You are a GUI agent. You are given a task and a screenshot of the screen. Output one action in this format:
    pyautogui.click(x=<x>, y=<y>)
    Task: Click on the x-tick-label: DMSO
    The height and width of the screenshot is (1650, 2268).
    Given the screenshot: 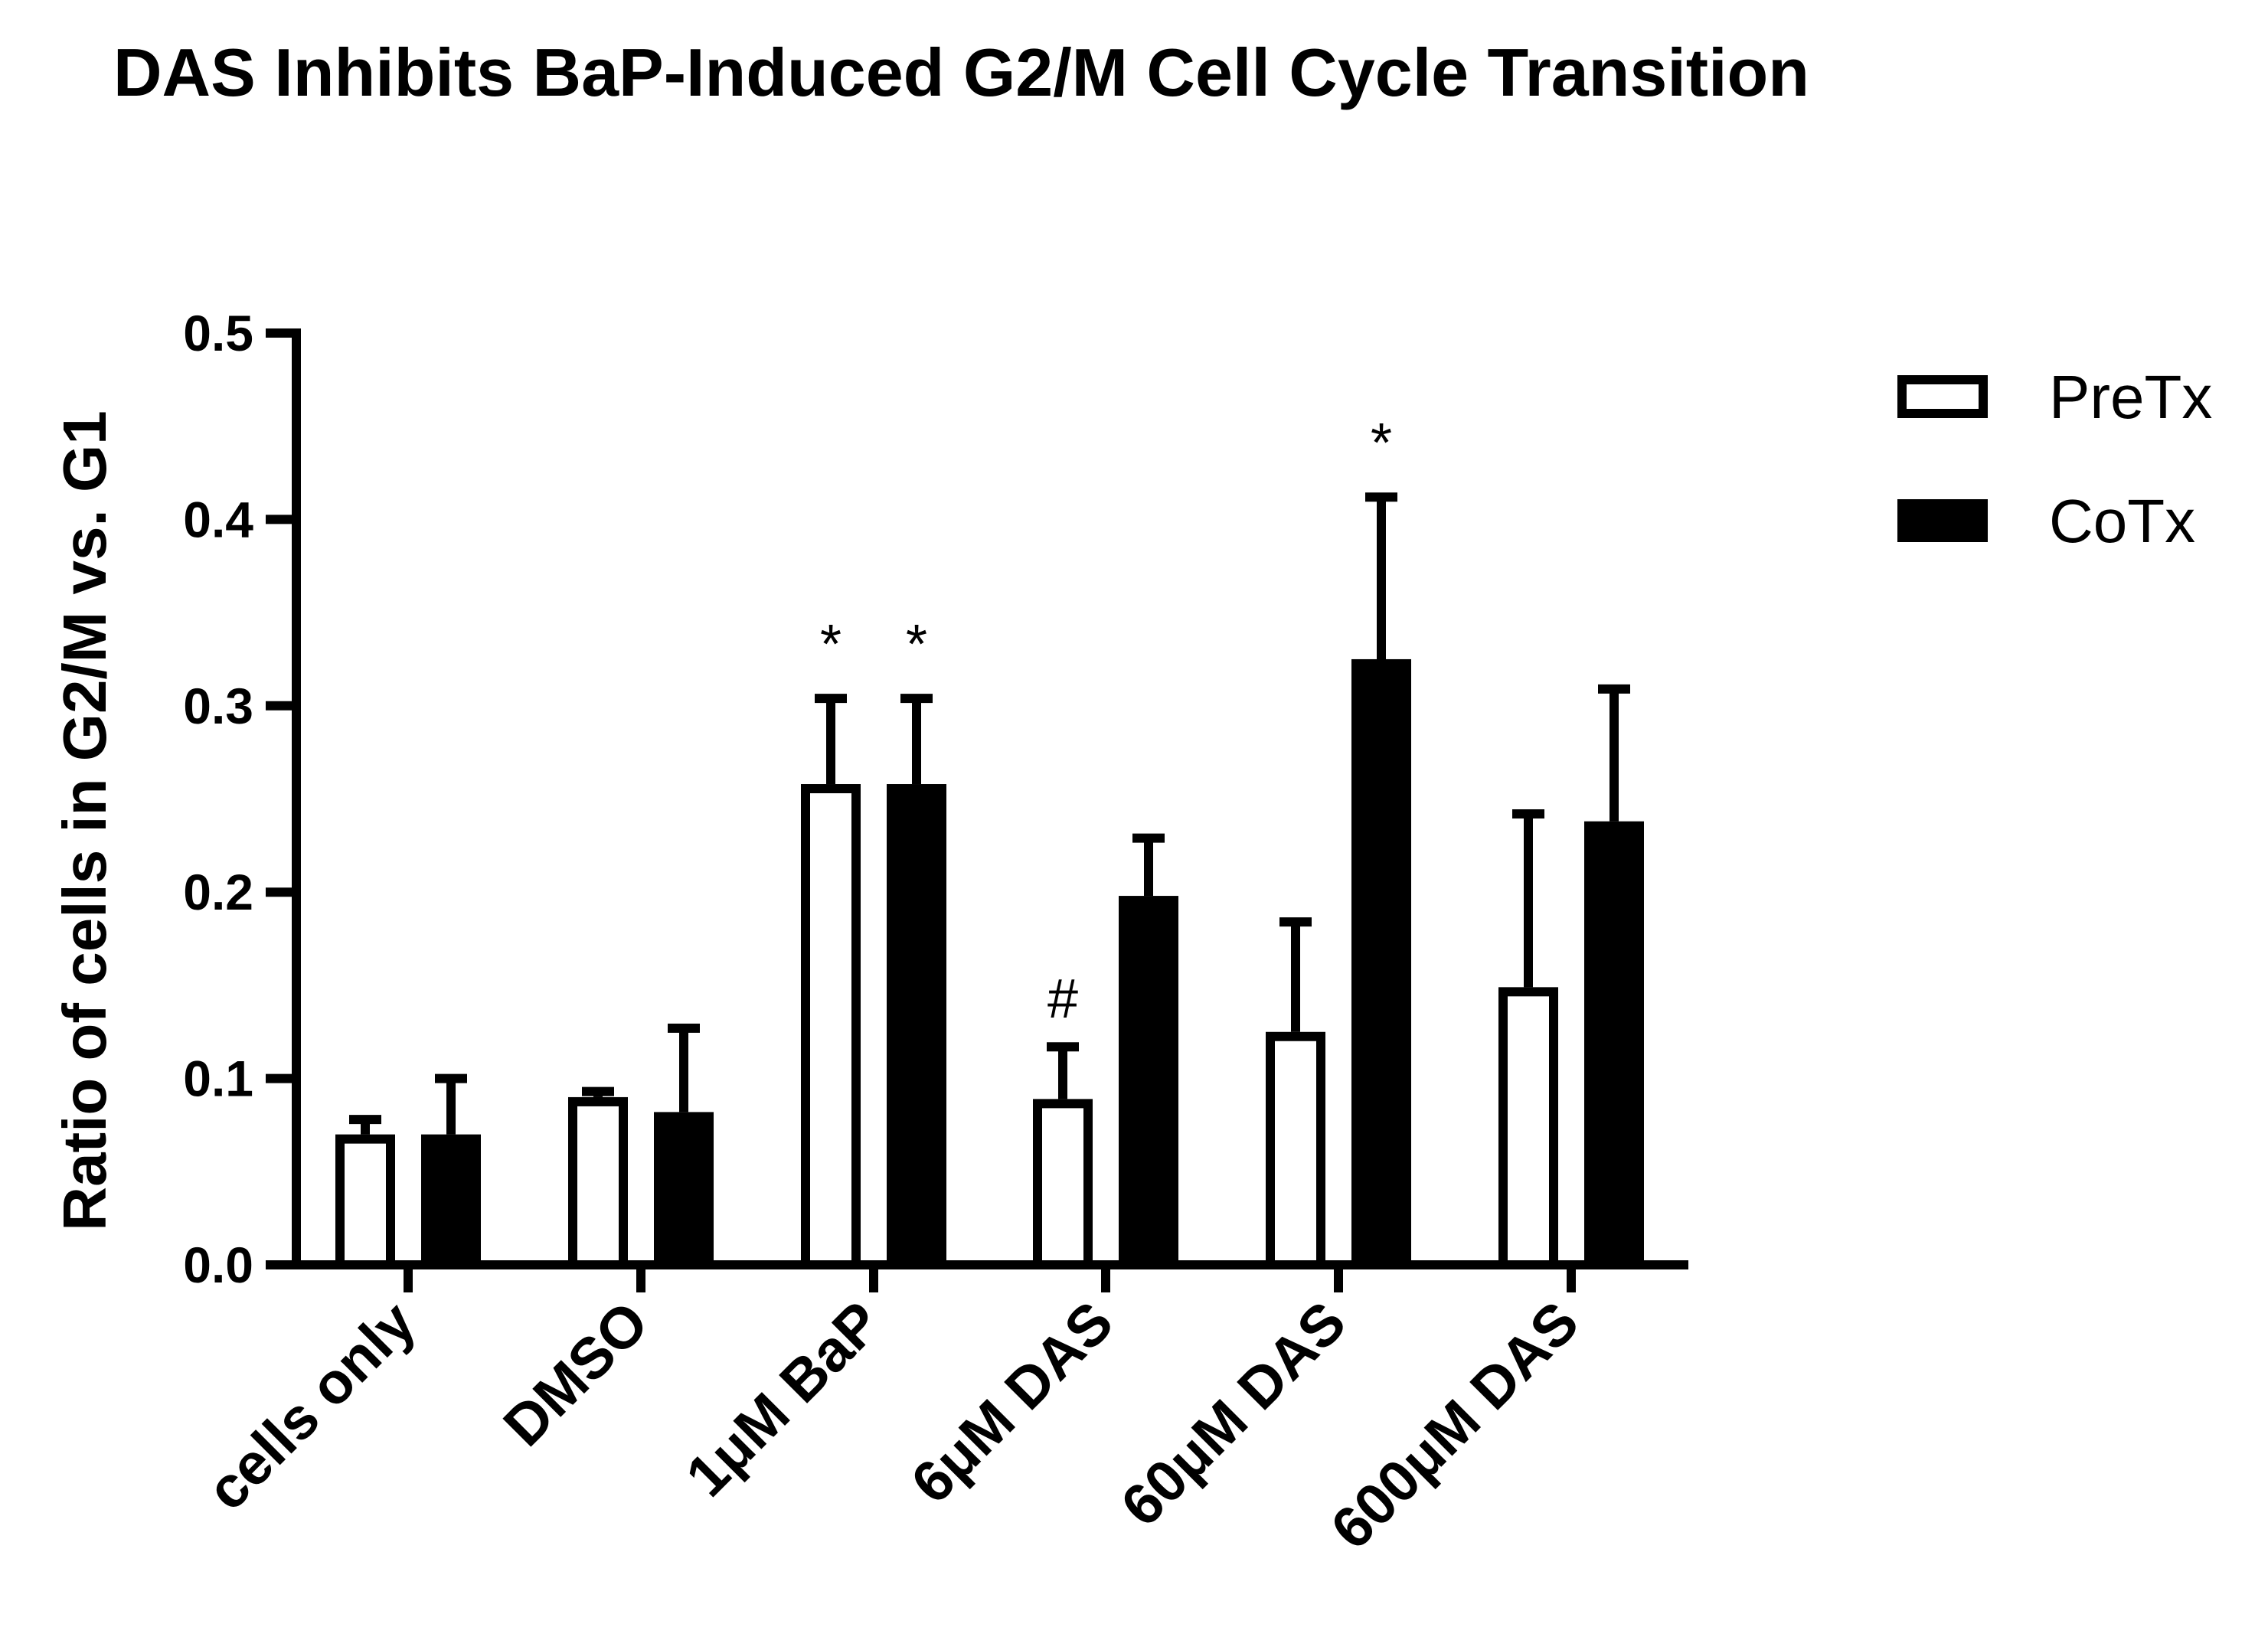 What is the action you would take?
    pyautogui.click(x=576, y=1374)
    